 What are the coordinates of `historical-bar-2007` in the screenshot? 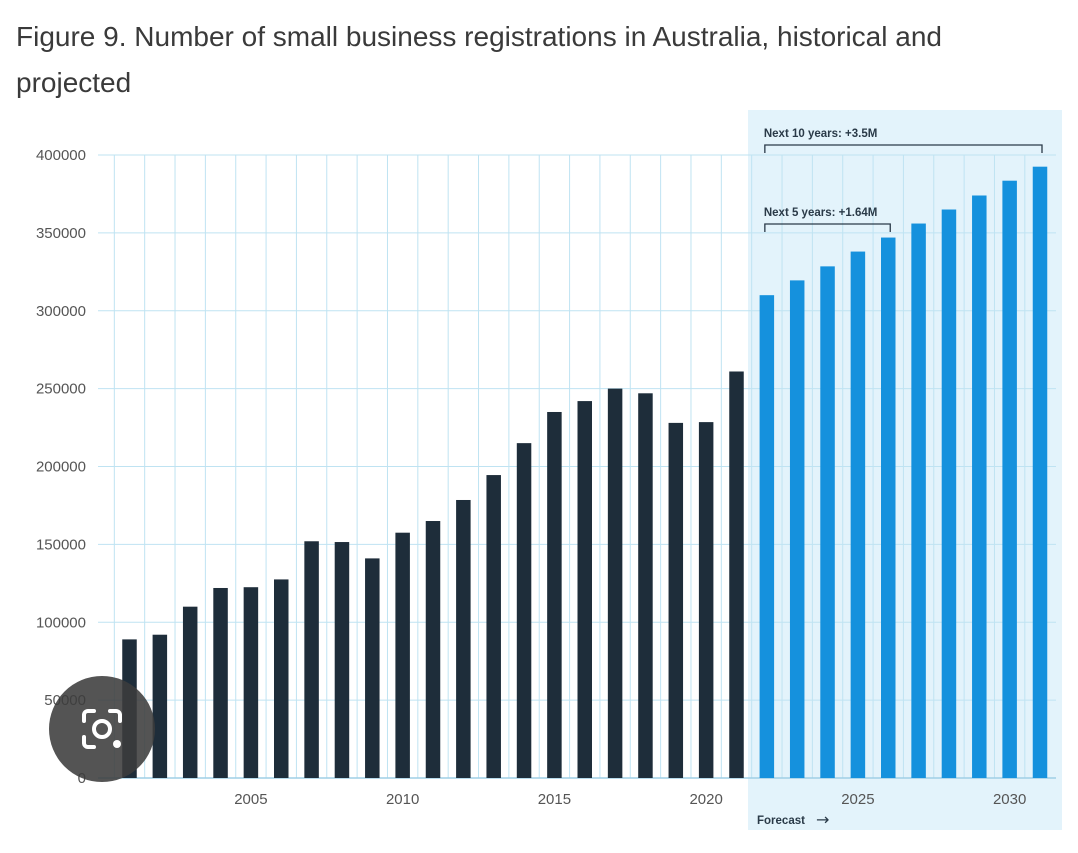 It's located at (311, 659).